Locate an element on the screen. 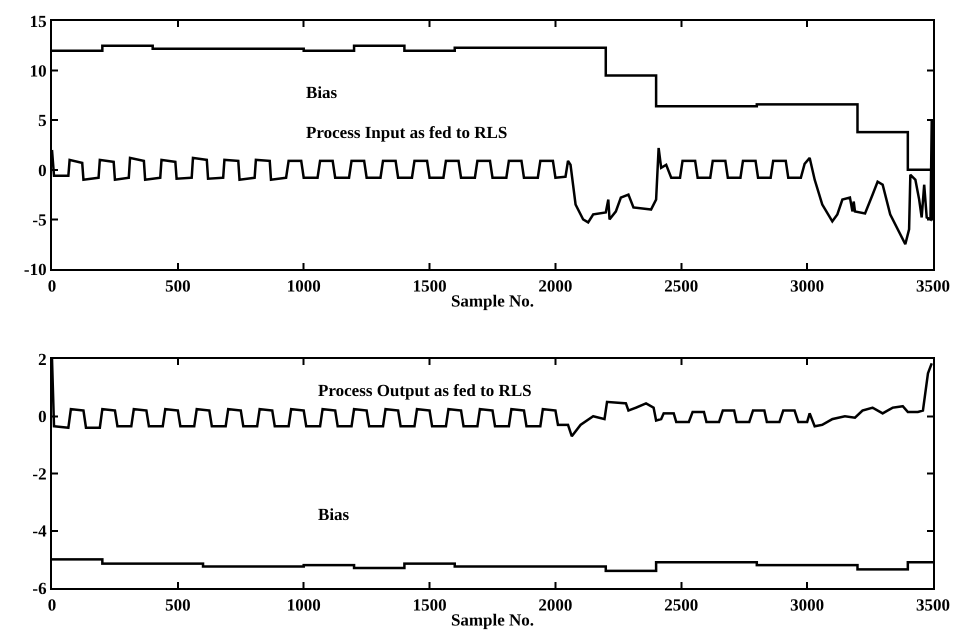 This screenshot has height=638, width=967. y-tick-label: 15 is located at coordinates (38, 21).